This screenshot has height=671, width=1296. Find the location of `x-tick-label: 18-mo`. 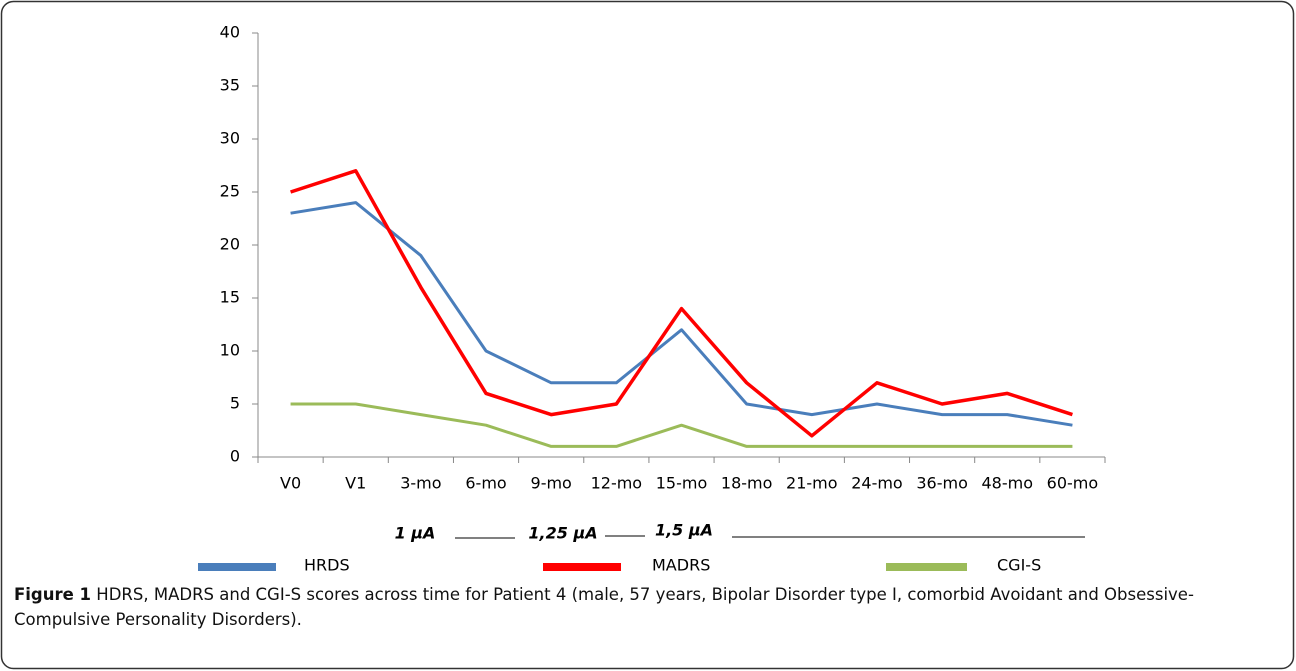

x-tick-label: 18-mo is located at coordinates (747, 483).